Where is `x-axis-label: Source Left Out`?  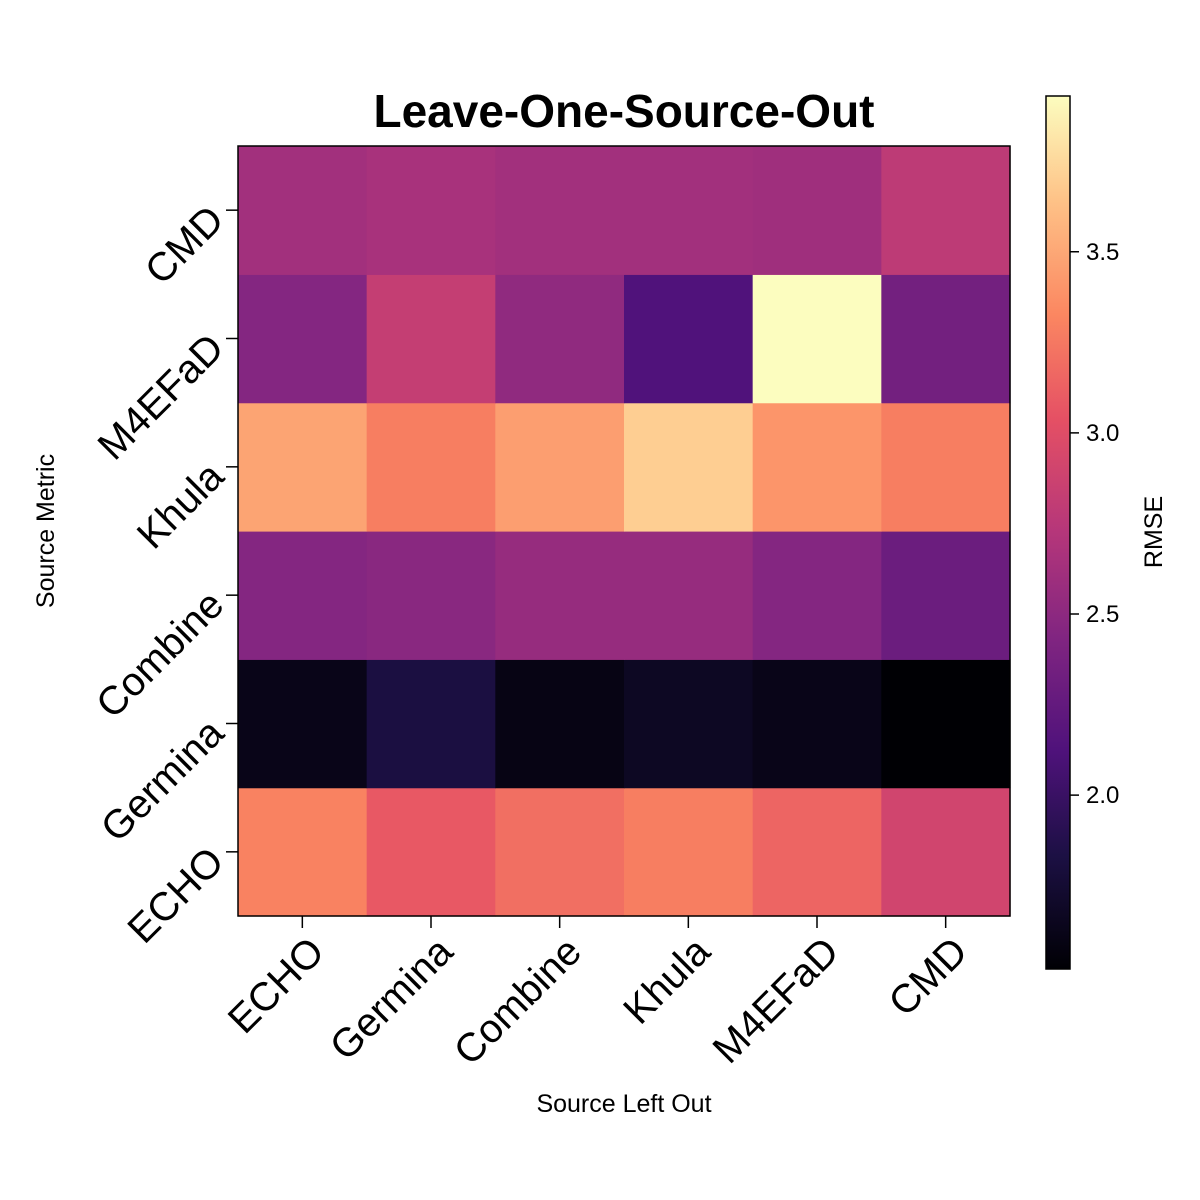
x-axis-label: Source Left Out is located at coordinates (623, 1104).